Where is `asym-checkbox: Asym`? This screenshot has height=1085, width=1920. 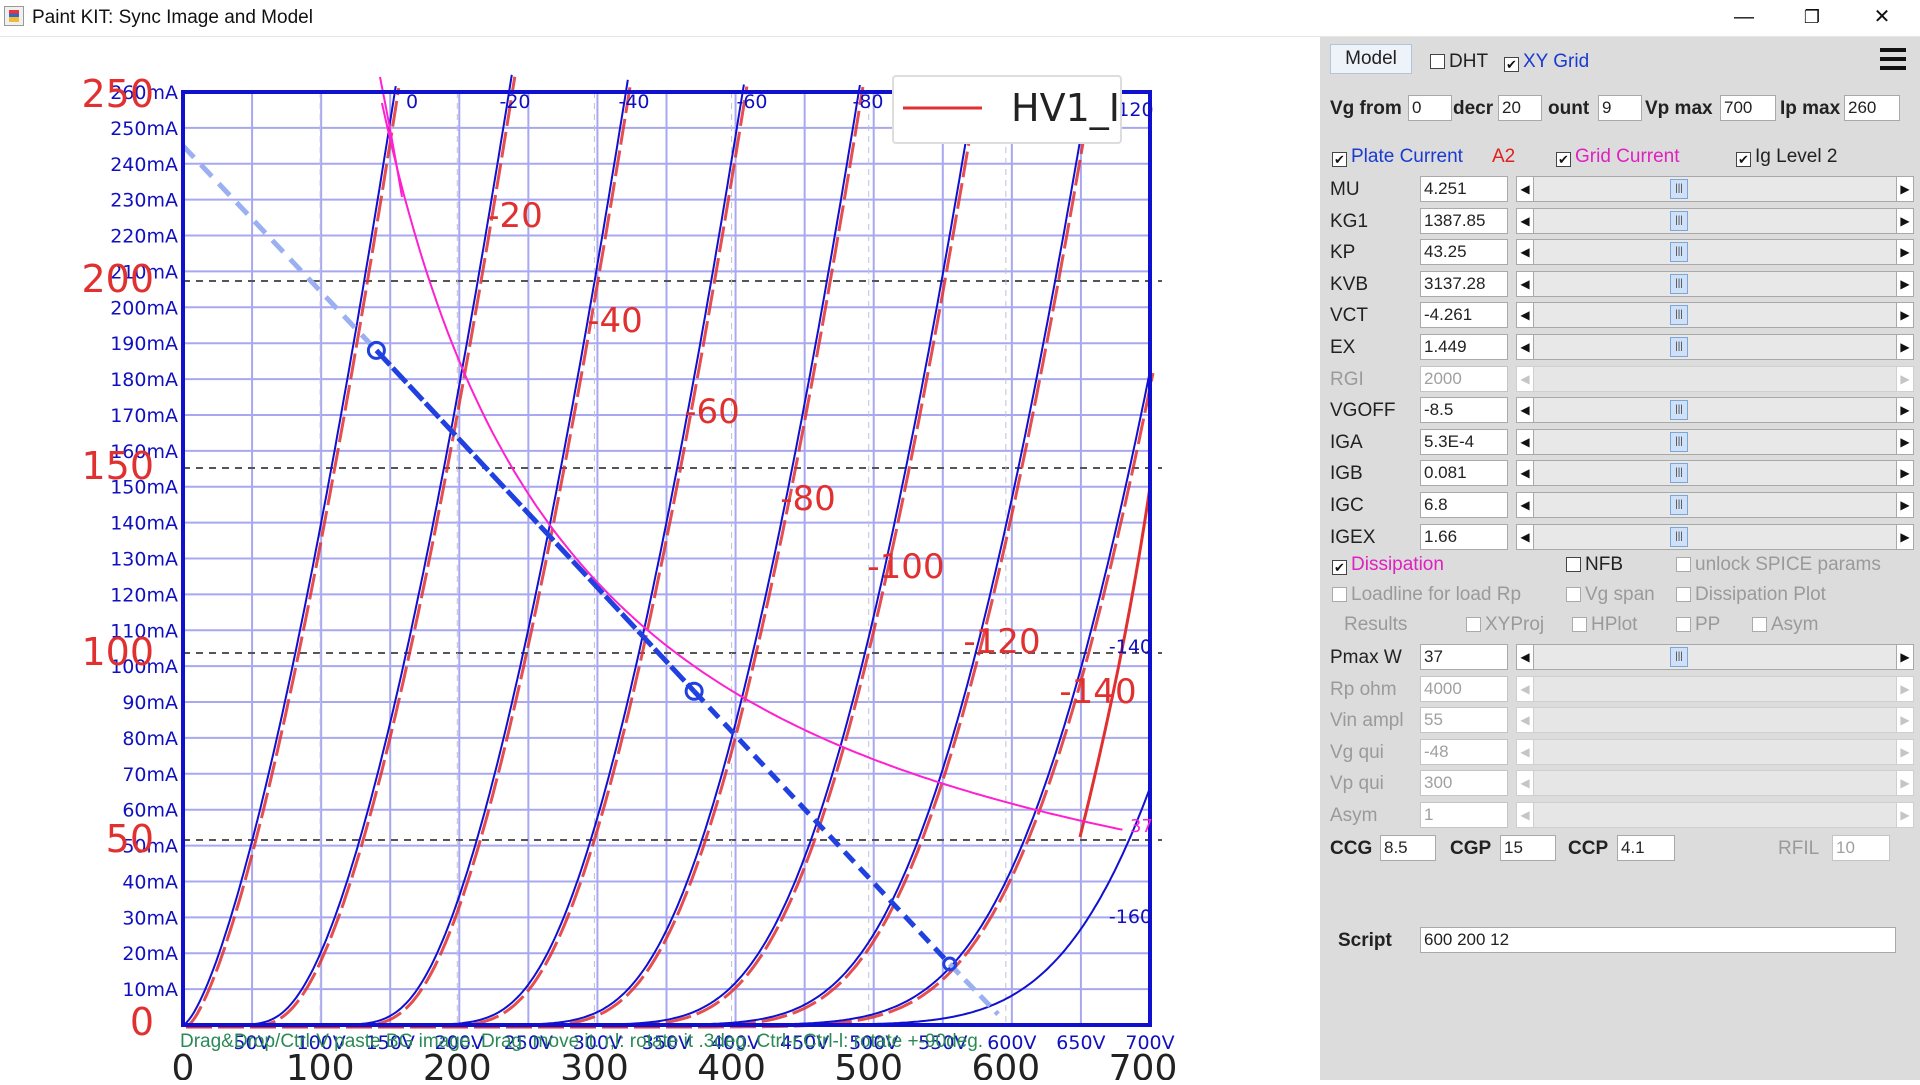 asym-checkbox: Asym is located at coordinates (1785, 625).